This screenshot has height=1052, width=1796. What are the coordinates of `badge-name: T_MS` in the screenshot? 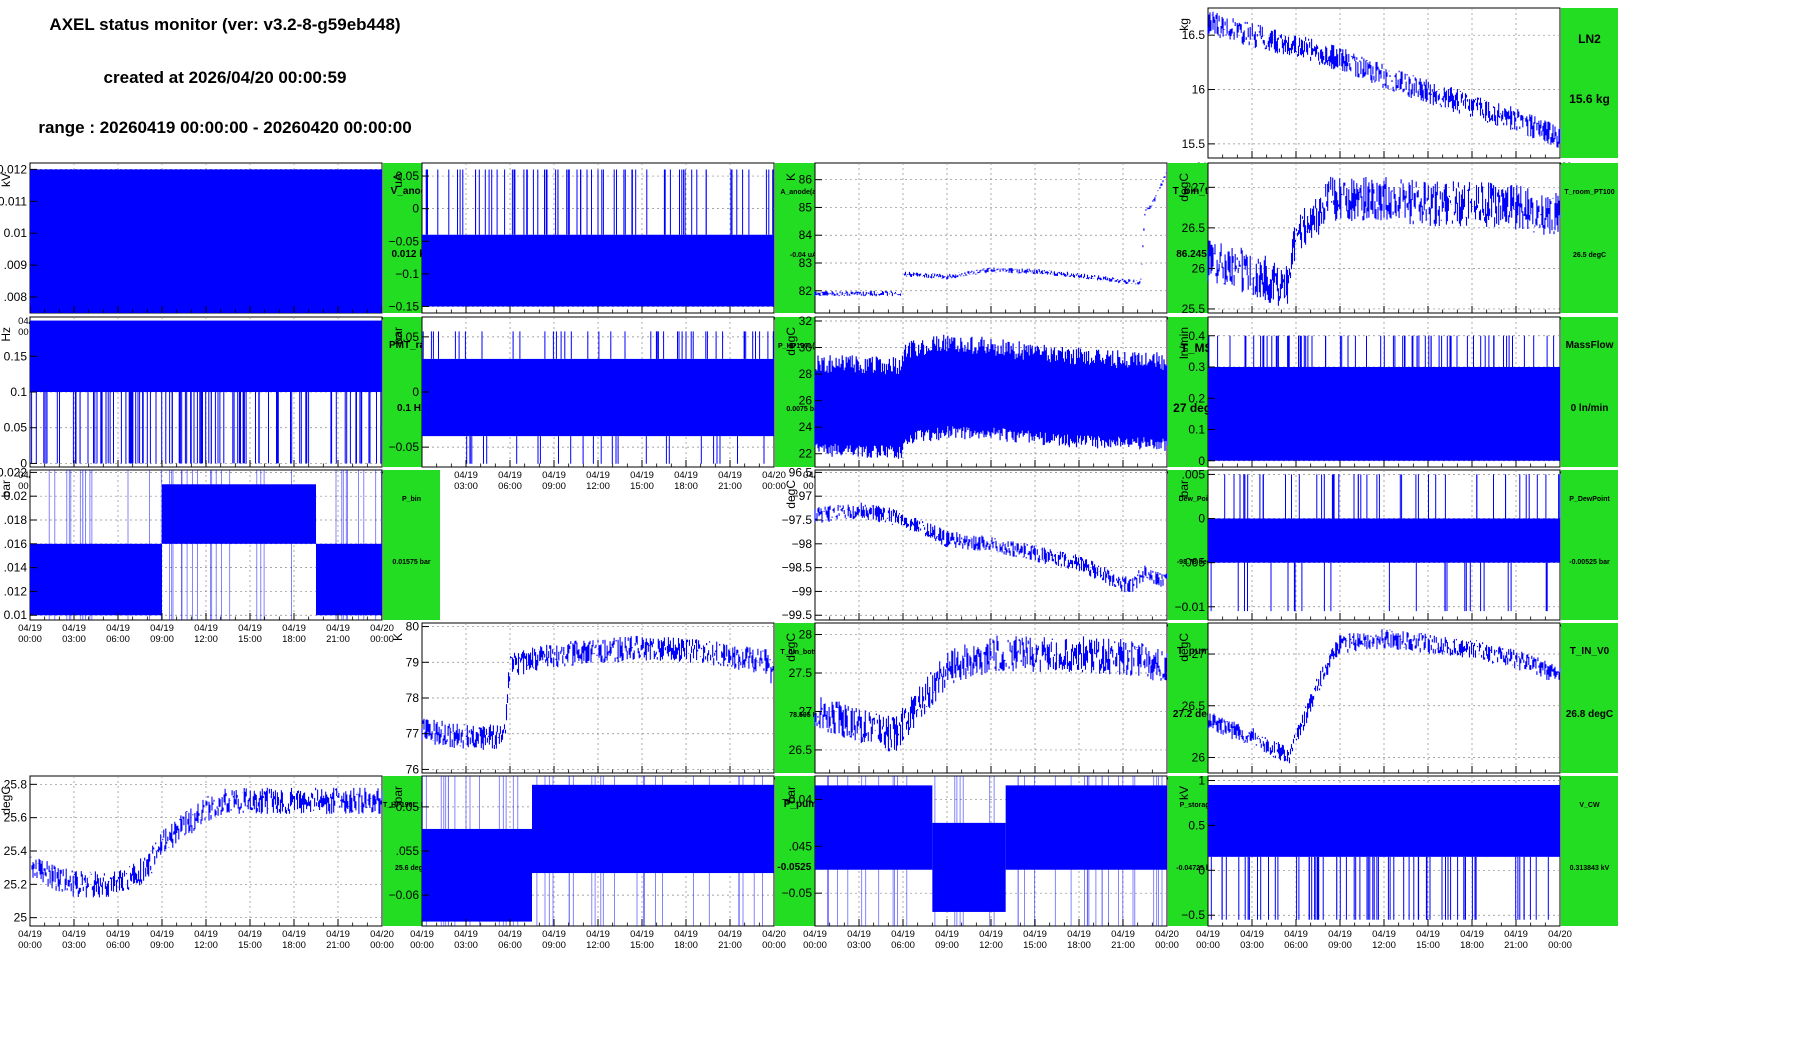 It's located at (1196, 348).